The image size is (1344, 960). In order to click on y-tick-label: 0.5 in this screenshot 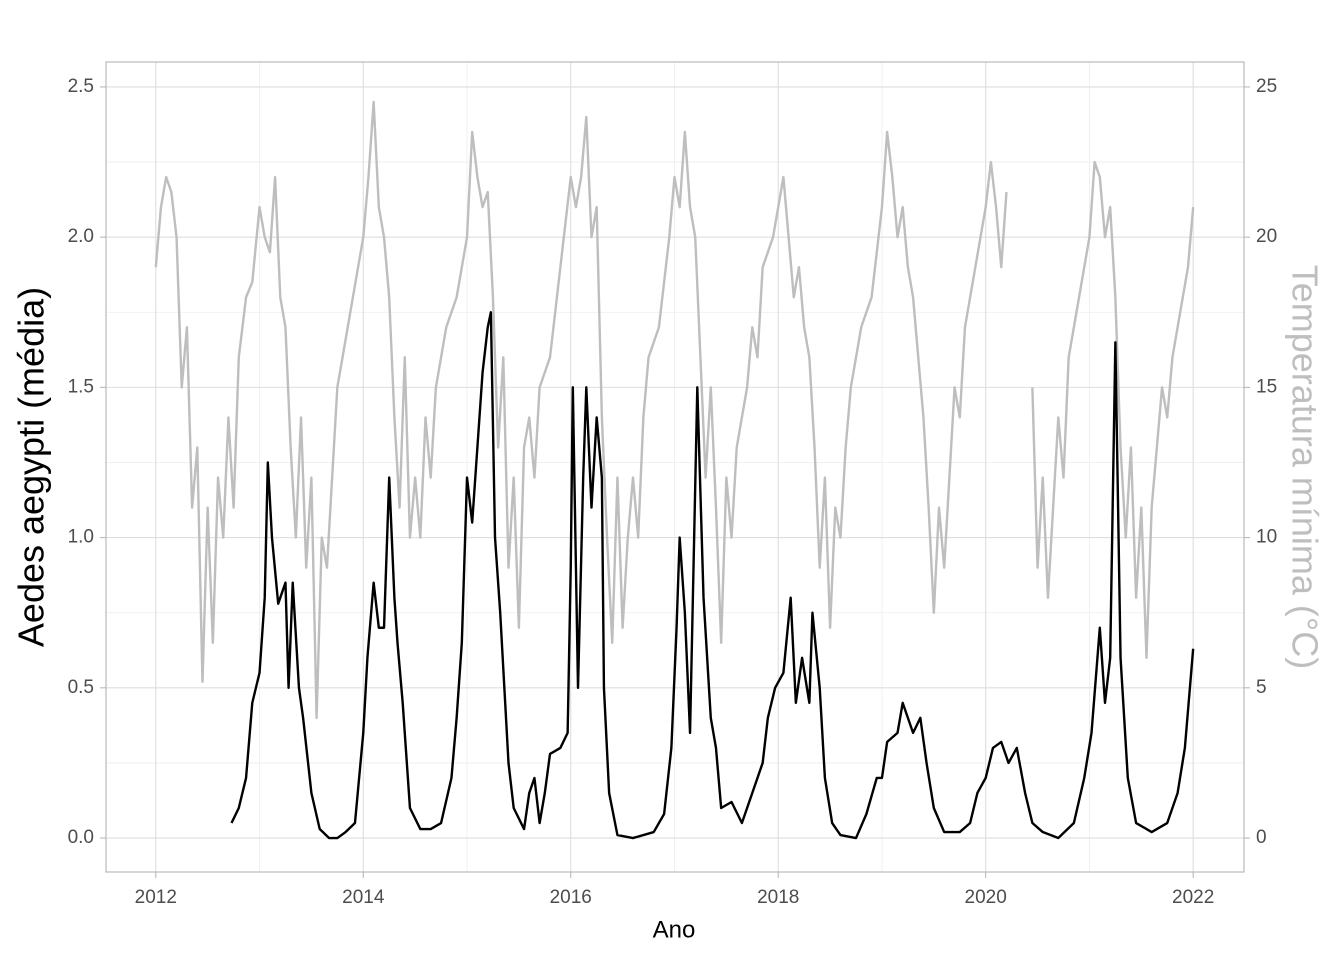, I will do `click(81, 687)`.